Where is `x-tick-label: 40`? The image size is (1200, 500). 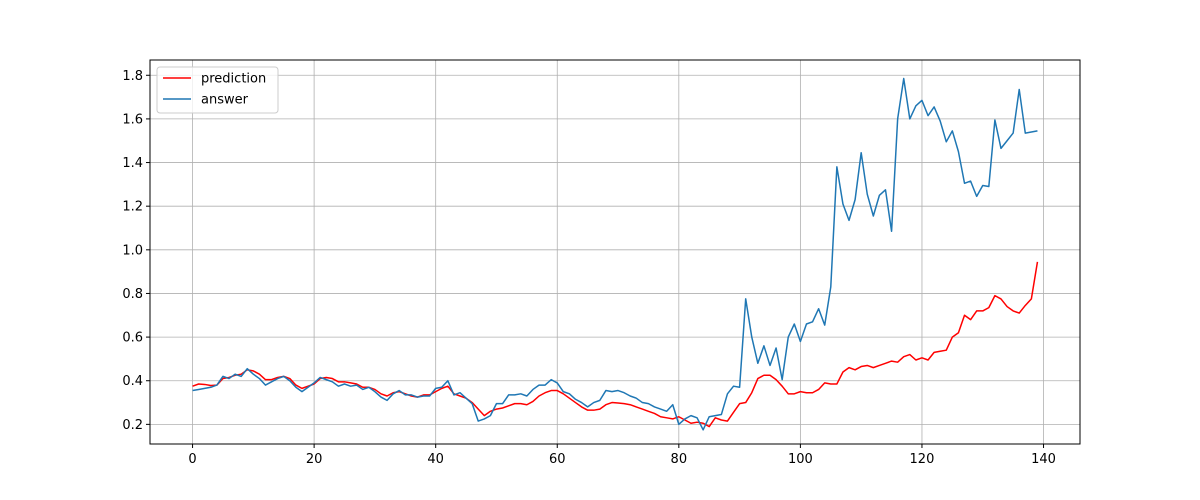
x-tick-label: 40 is located at coordinates (435, 459).